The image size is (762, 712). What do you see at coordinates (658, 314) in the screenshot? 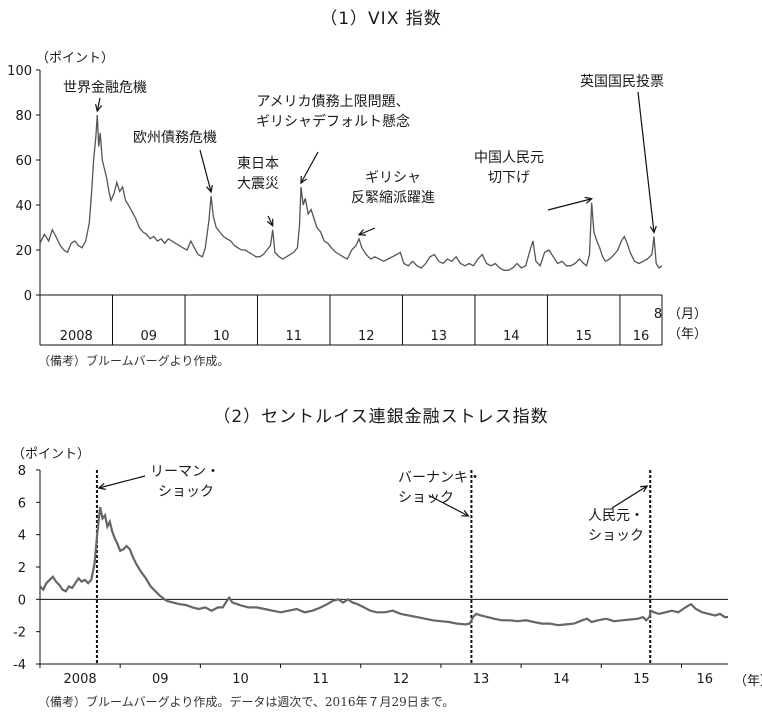
I see `x-month-label: 8` at bounding box center [658, 314].